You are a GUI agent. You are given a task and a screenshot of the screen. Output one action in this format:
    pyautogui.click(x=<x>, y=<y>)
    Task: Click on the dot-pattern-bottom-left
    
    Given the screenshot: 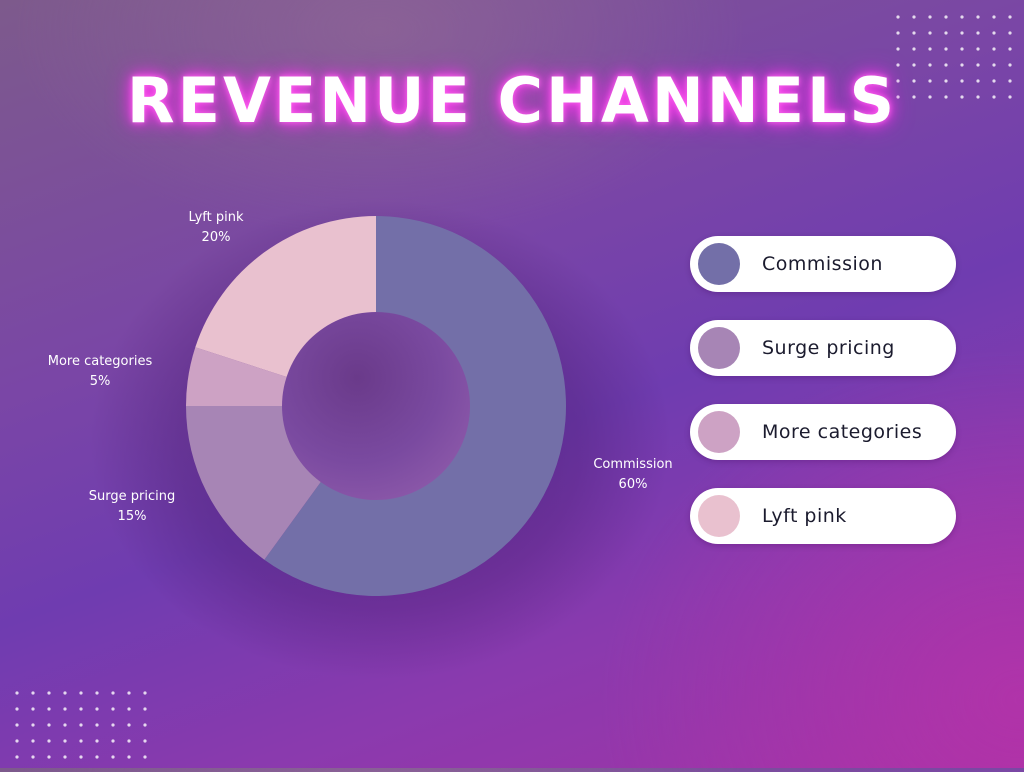 What is the action you would take?
    pyautogui.click(x=84, y=729)
    